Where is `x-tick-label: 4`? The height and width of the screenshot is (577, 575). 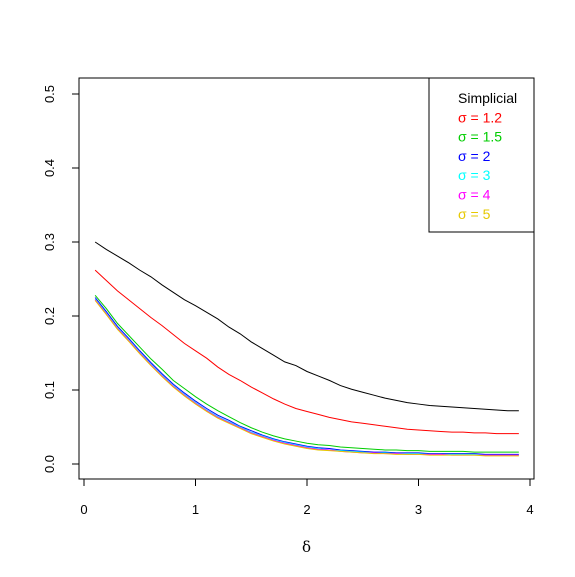 x-tick-label: 4 is located at coordinates (529, 509).